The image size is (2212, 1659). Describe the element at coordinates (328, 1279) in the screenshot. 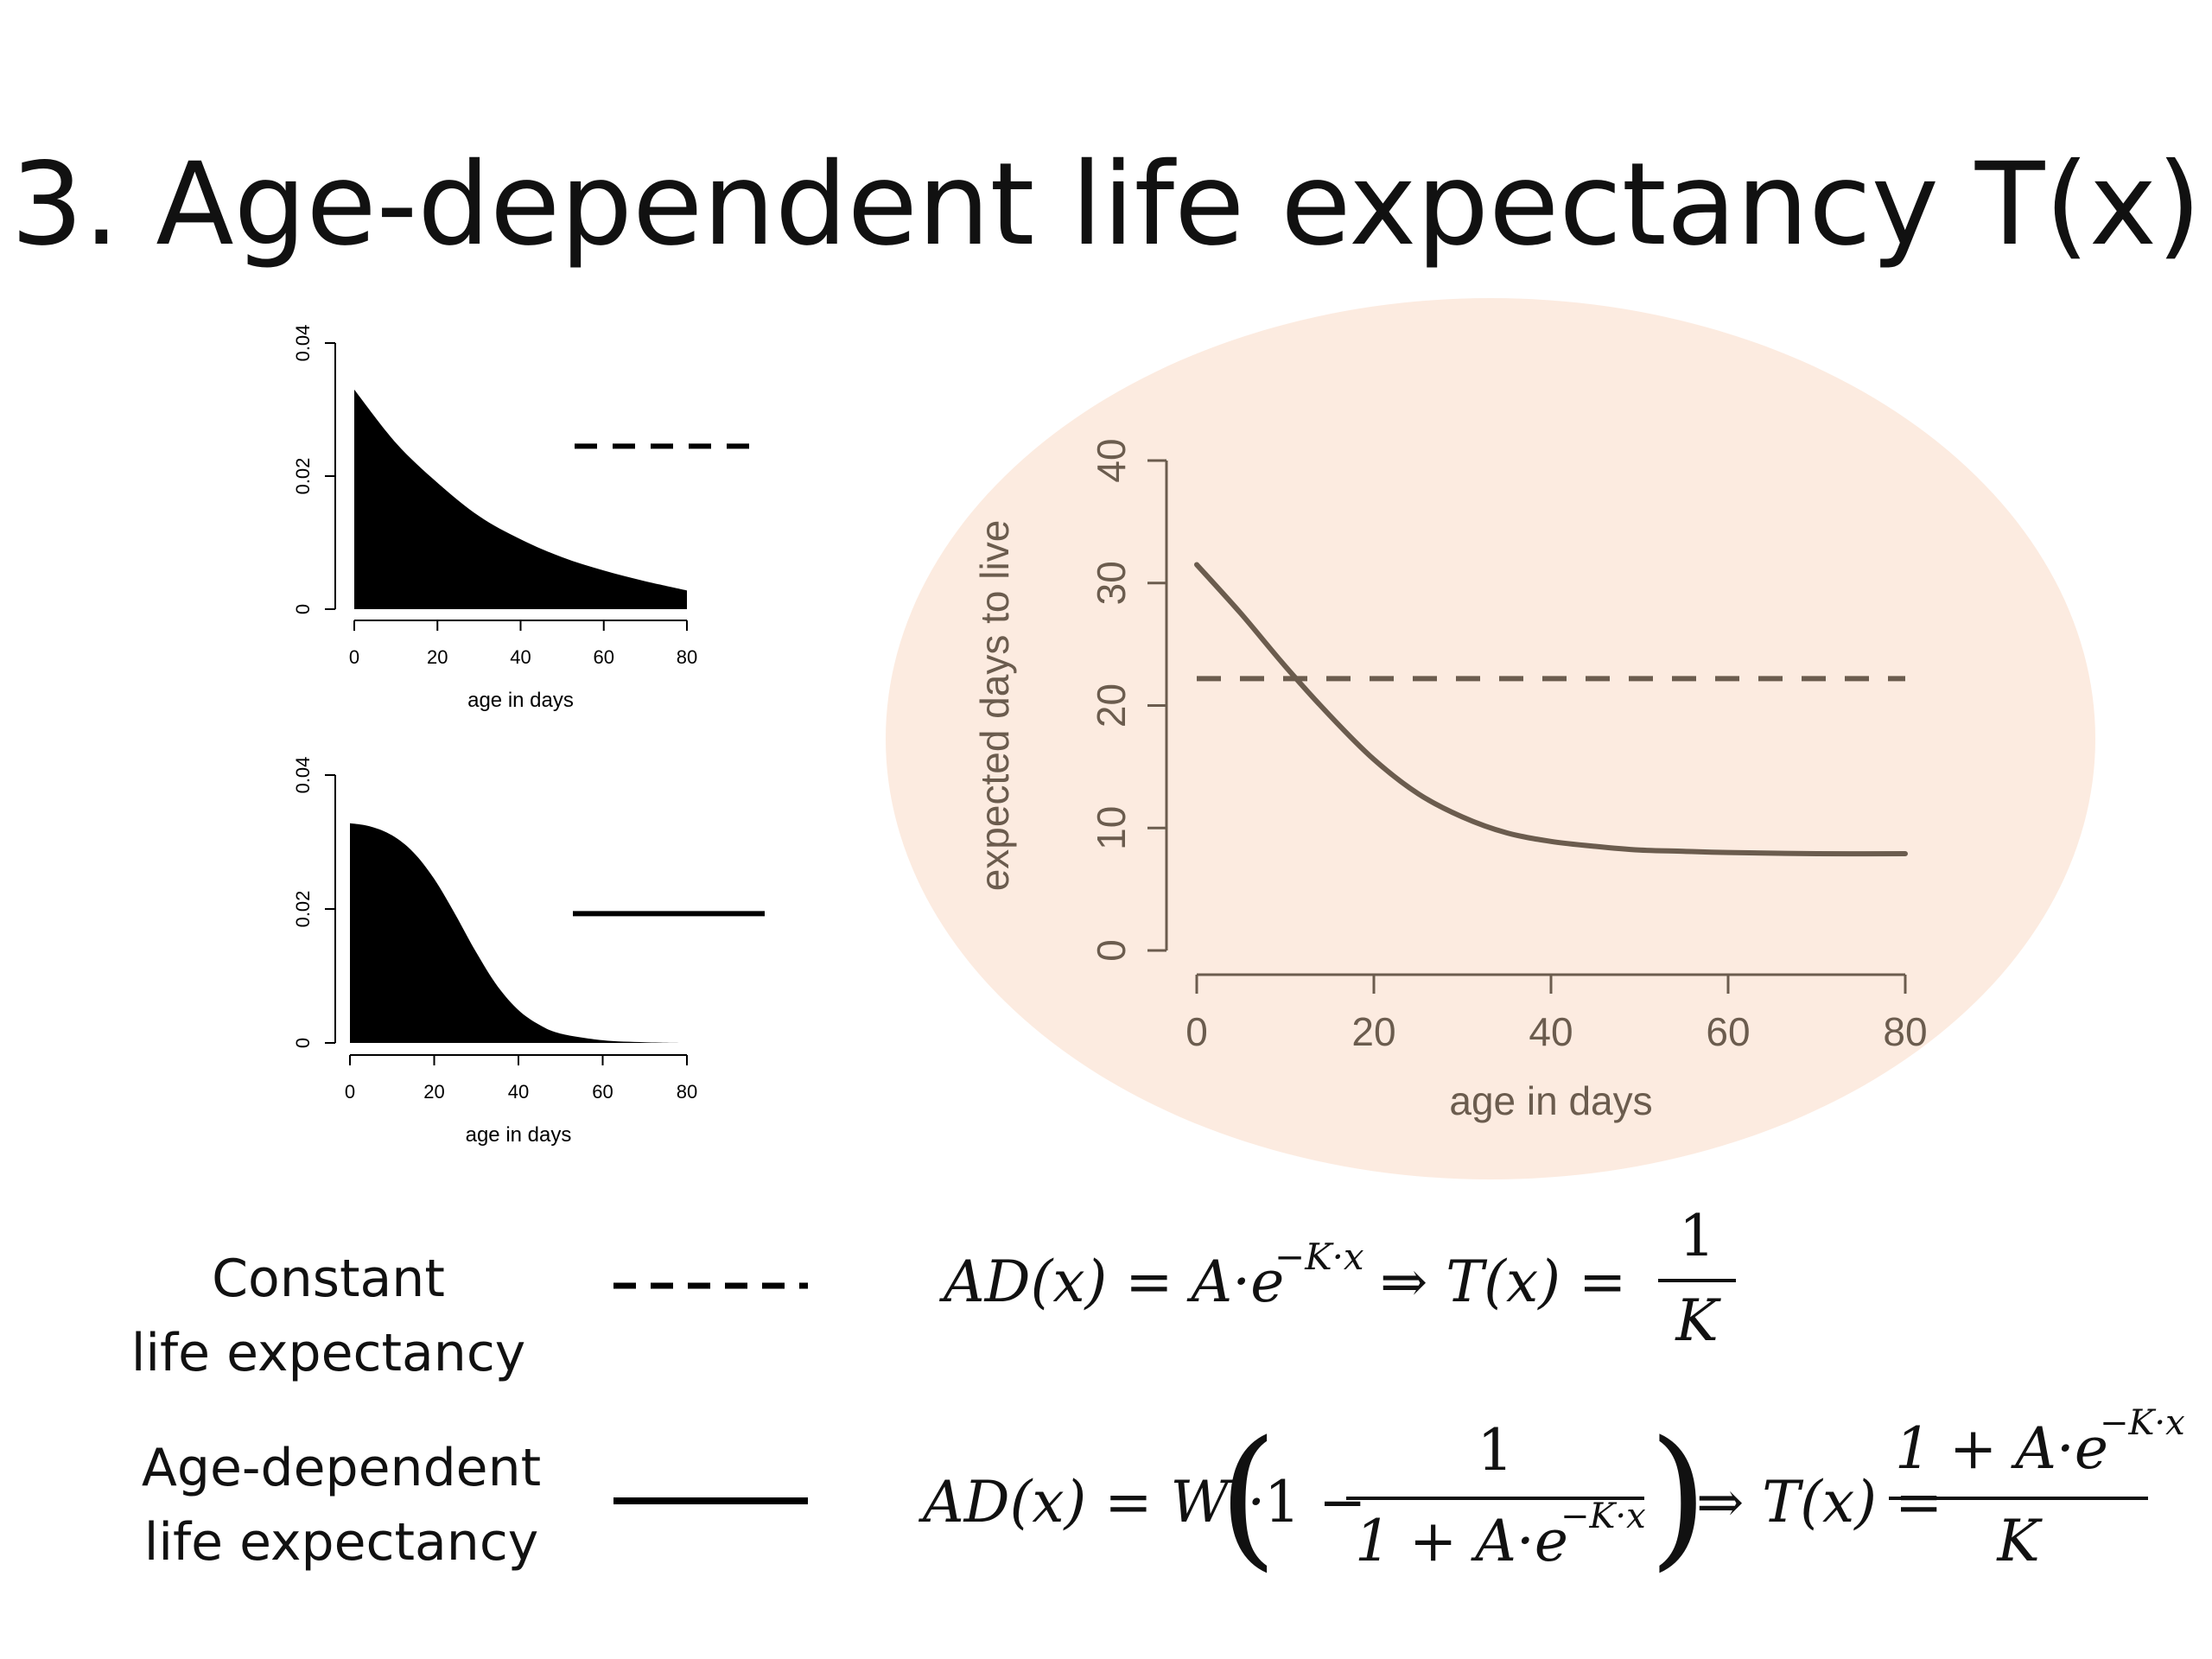

I see `legend-constant-line1: Constant` at that location.